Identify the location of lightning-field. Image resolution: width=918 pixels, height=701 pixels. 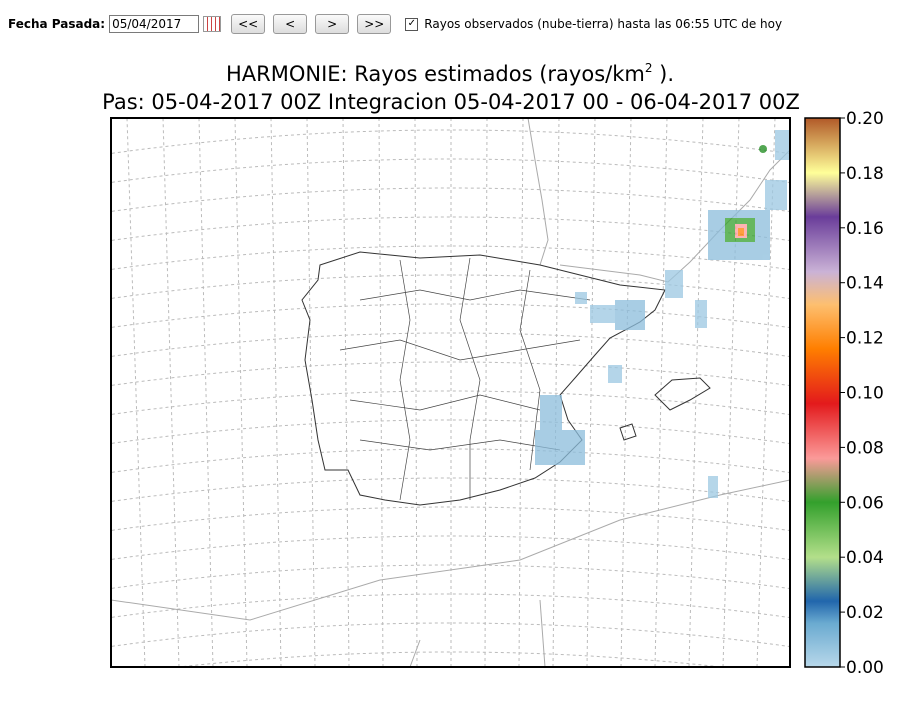
(662, 314).